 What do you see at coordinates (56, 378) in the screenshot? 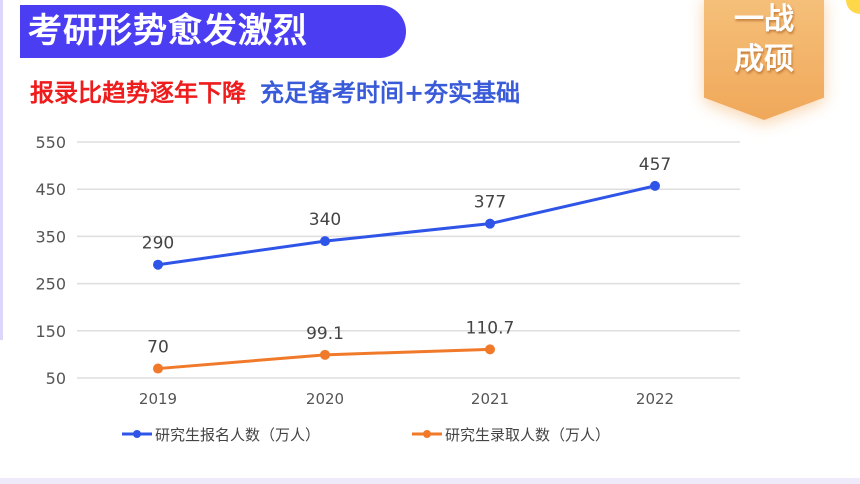
I see `y-tick-label: 50` at bounding box center [56, 378].